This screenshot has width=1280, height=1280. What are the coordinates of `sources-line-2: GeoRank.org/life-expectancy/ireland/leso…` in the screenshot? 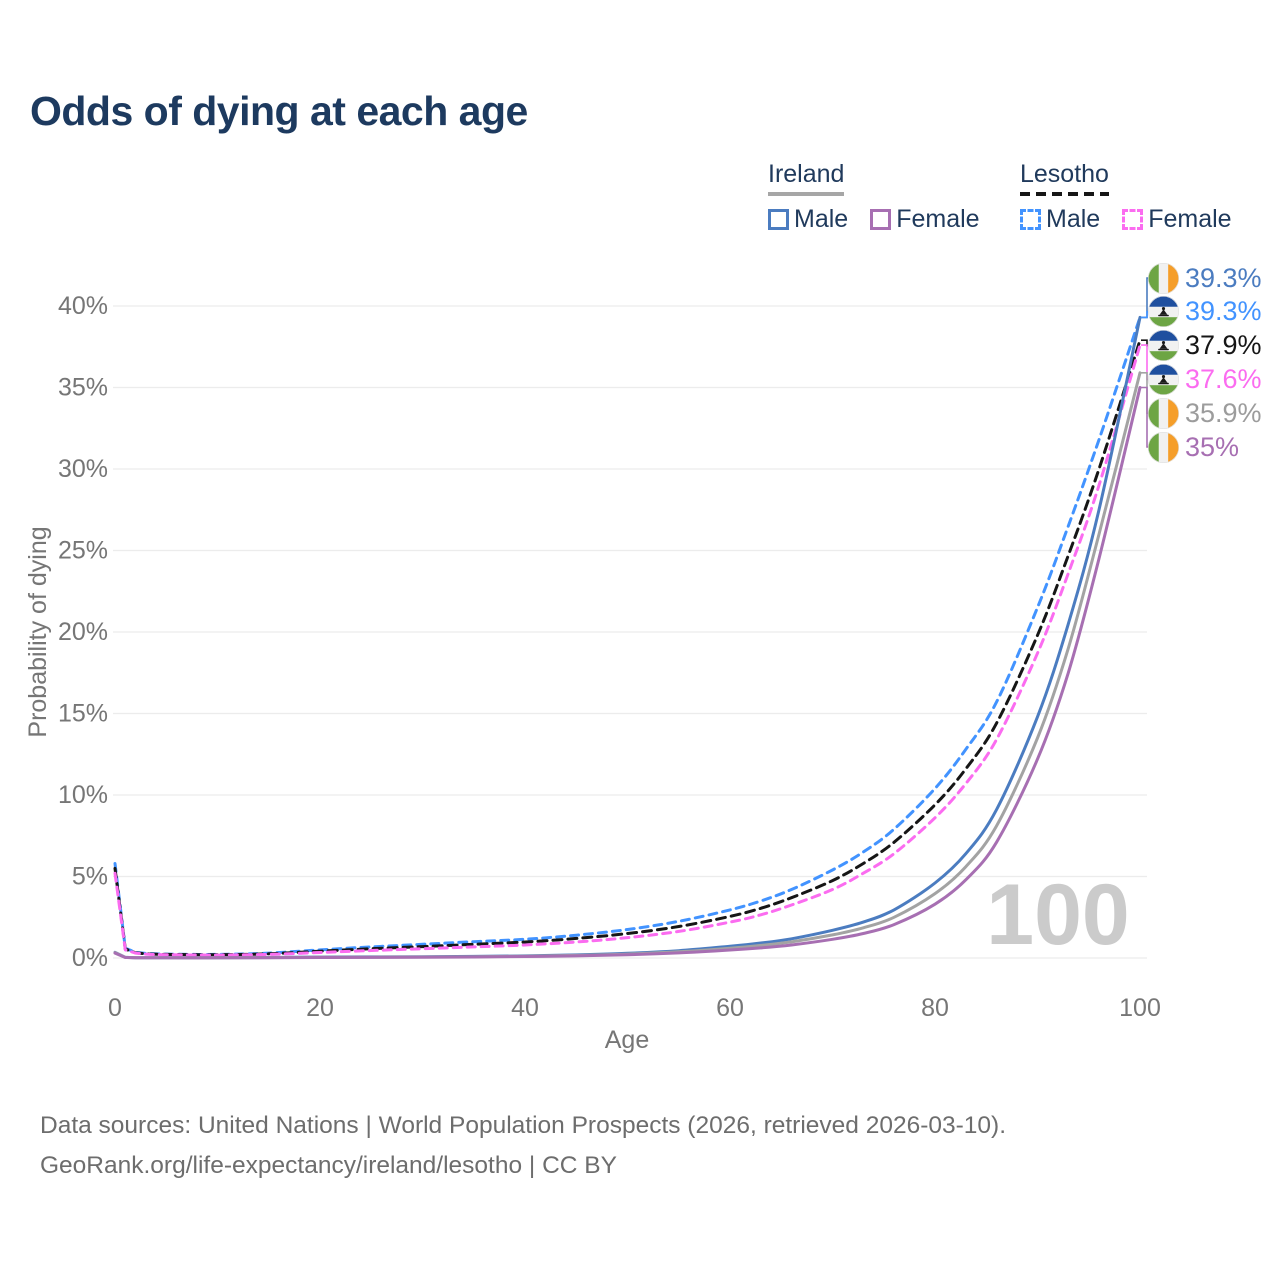 It's located at (328, 1165).